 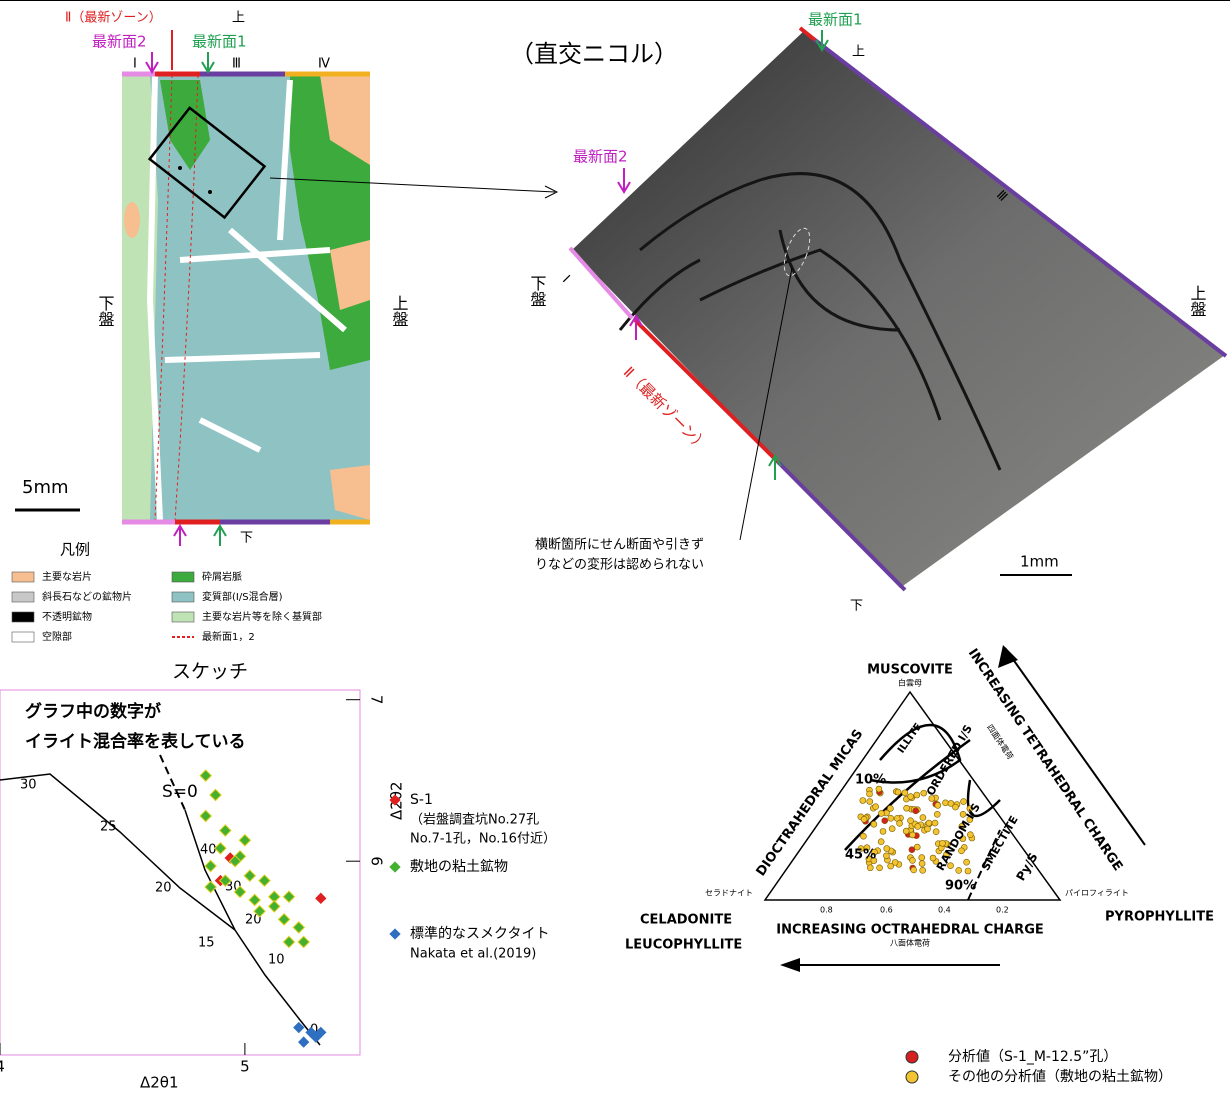 What do you see at coordinates (479, 934) in the screenshot?
I see `legend-label: 標準的なスメクタイト` at bounding box center [479, 934].